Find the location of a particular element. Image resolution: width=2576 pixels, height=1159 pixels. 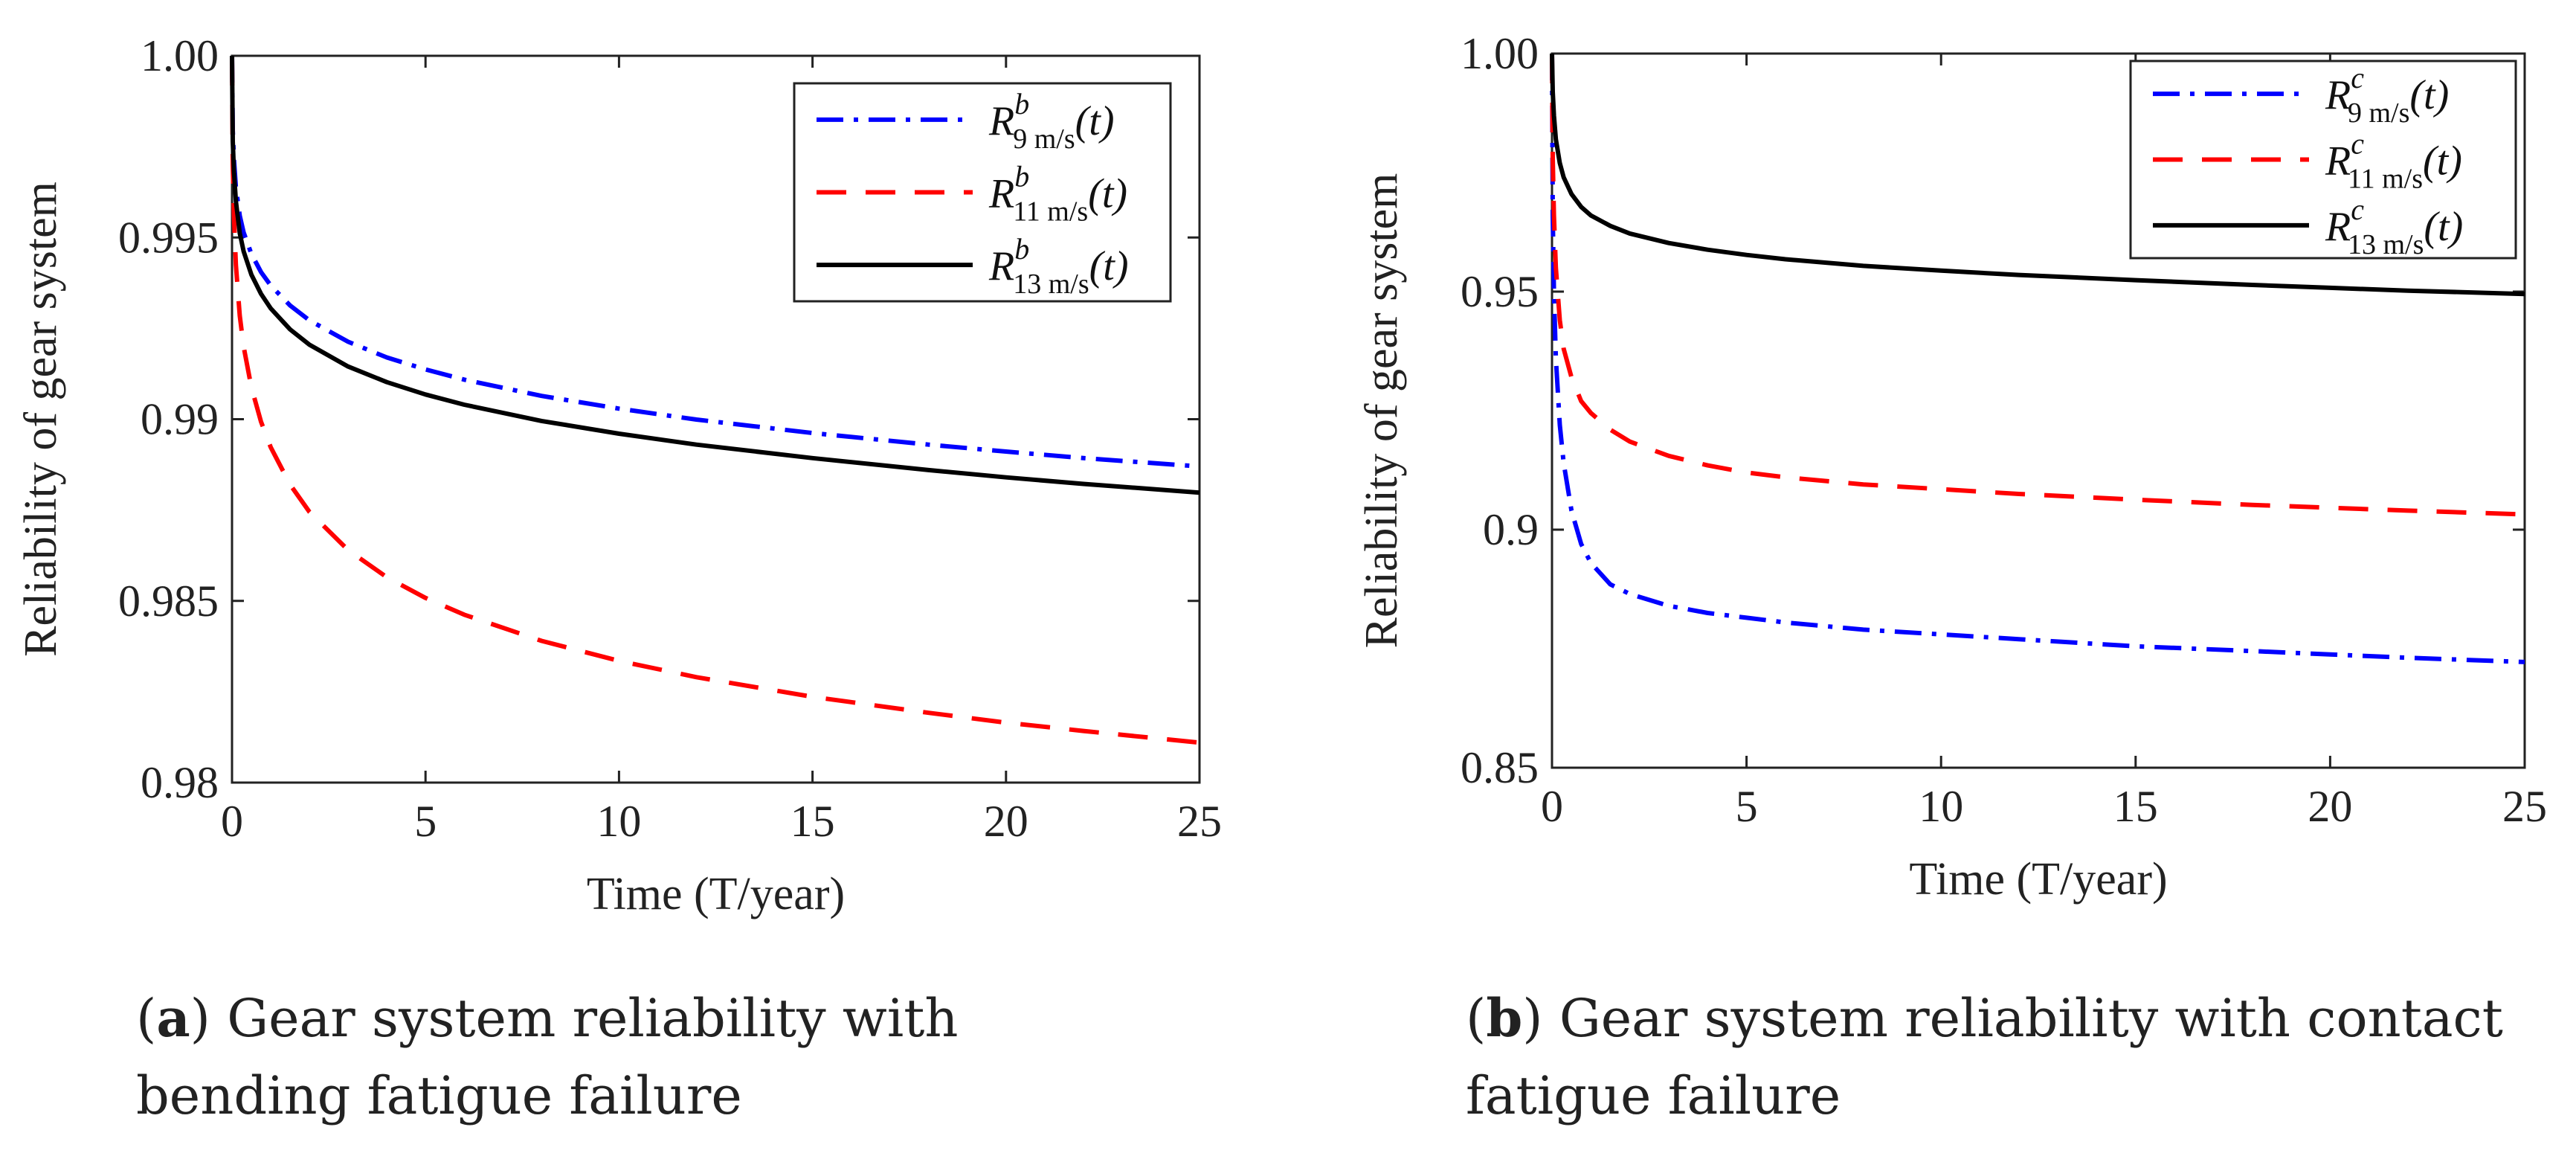

y-tick-label: 0.985 is located at coordinates (168, 601).